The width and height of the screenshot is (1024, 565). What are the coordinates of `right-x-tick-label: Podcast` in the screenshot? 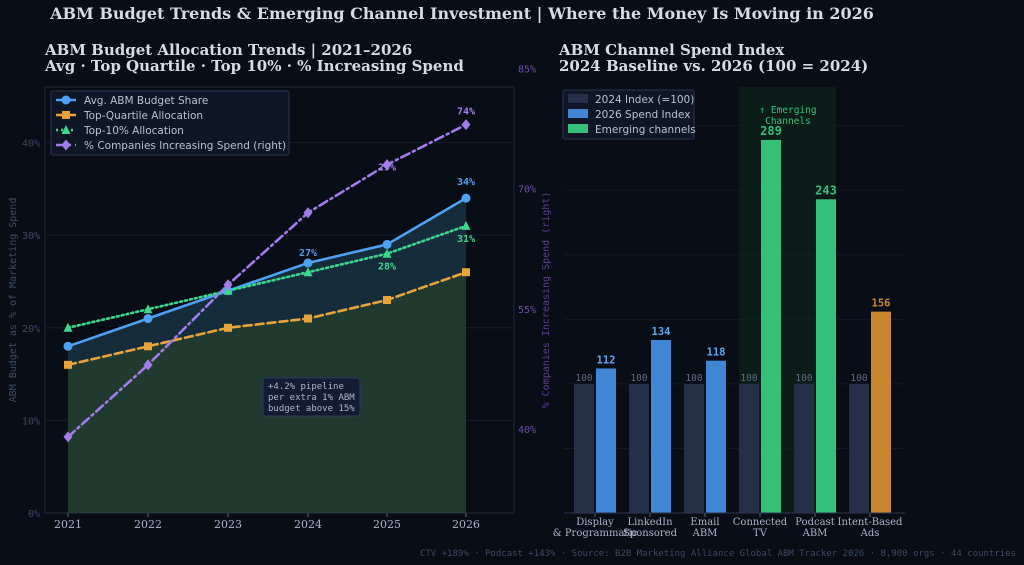 It's located at (814, 522).